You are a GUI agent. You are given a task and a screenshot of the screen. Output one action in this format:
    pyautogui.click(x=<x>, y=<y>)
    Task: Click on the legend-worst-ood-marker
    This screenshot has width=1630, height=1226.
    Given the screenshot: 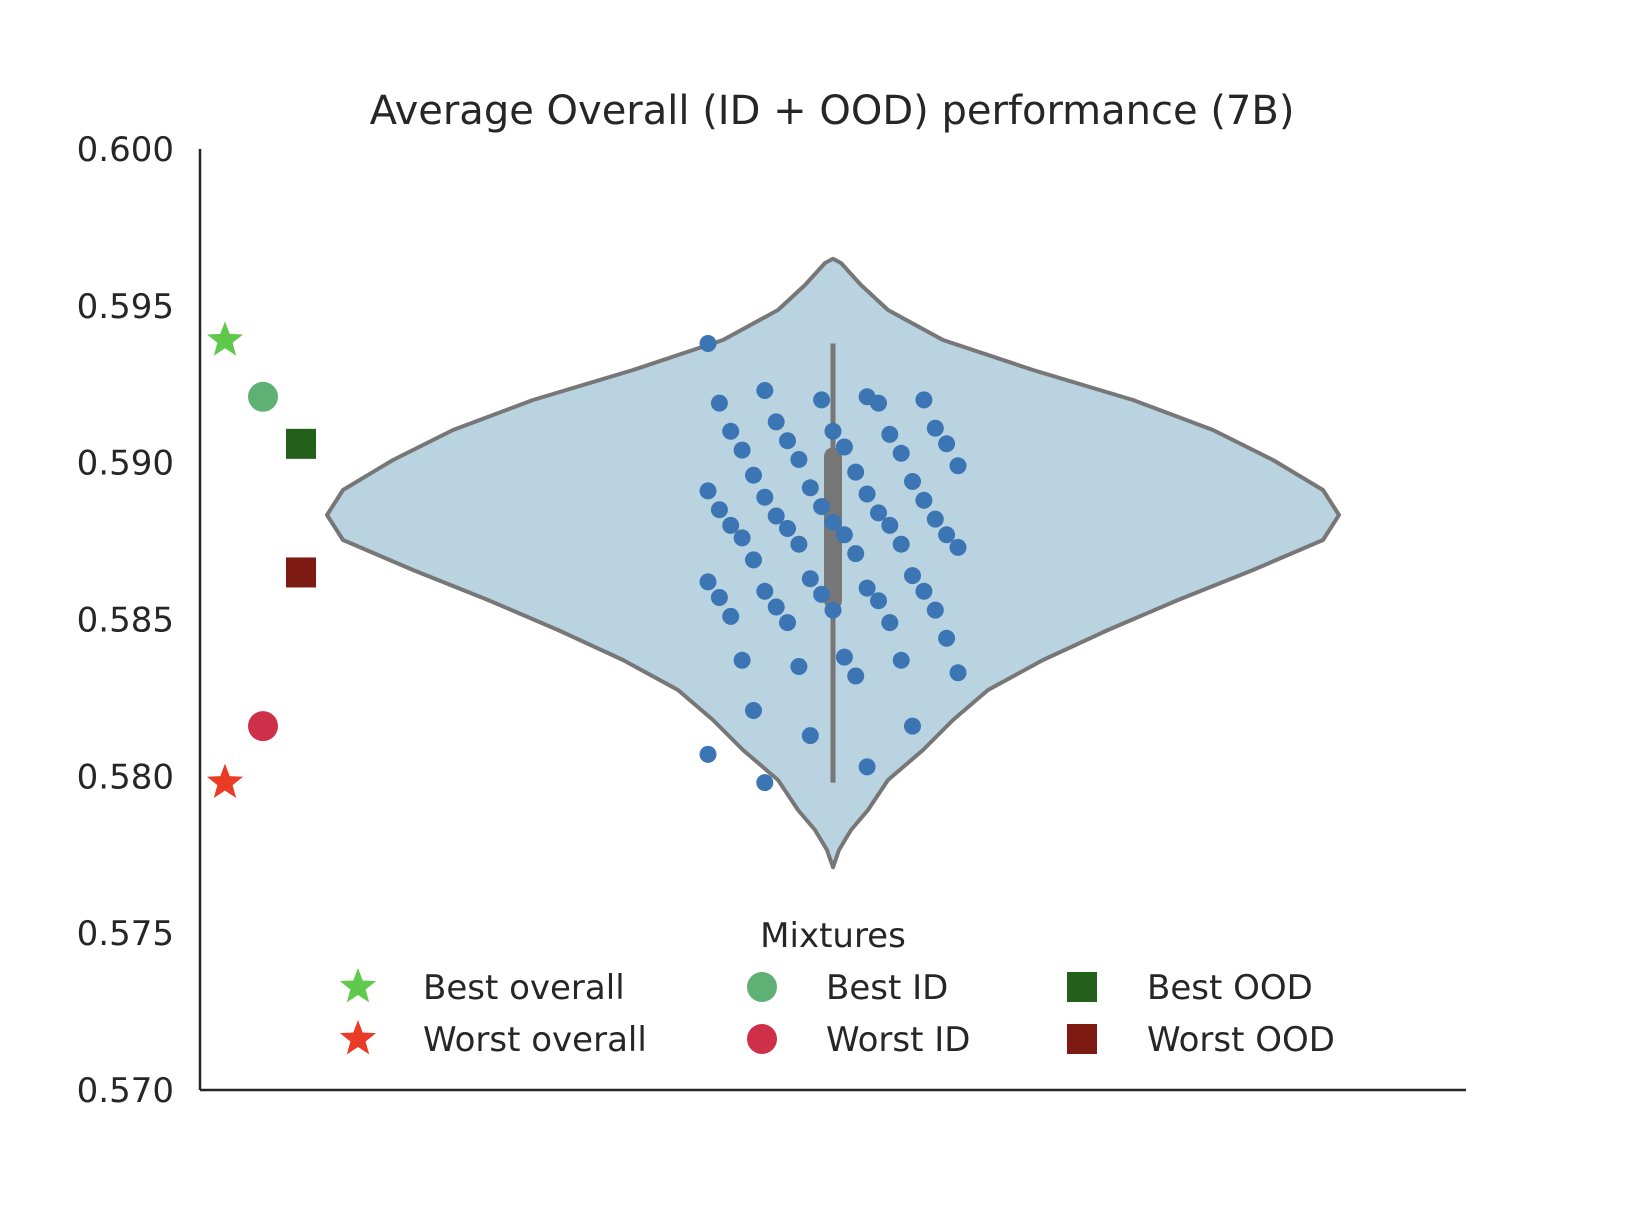 What is the action you would take?
    pyautogui.click(x=1082, y=1039)
    